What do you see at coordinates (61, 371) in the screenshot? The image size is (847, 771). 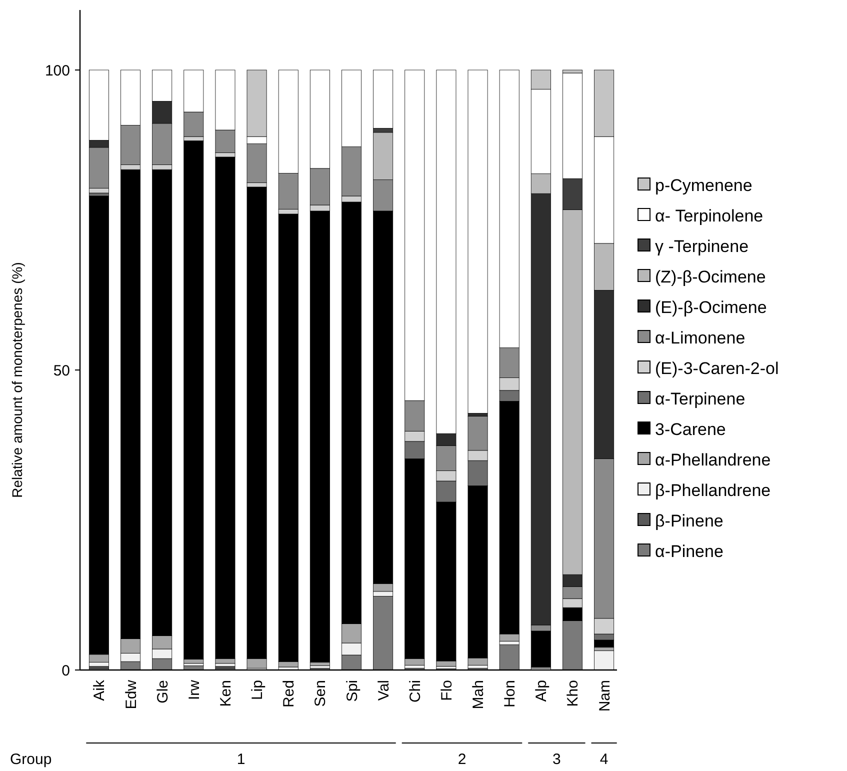 I see `y-tick-label: 50` at bounding box center [61, 371].